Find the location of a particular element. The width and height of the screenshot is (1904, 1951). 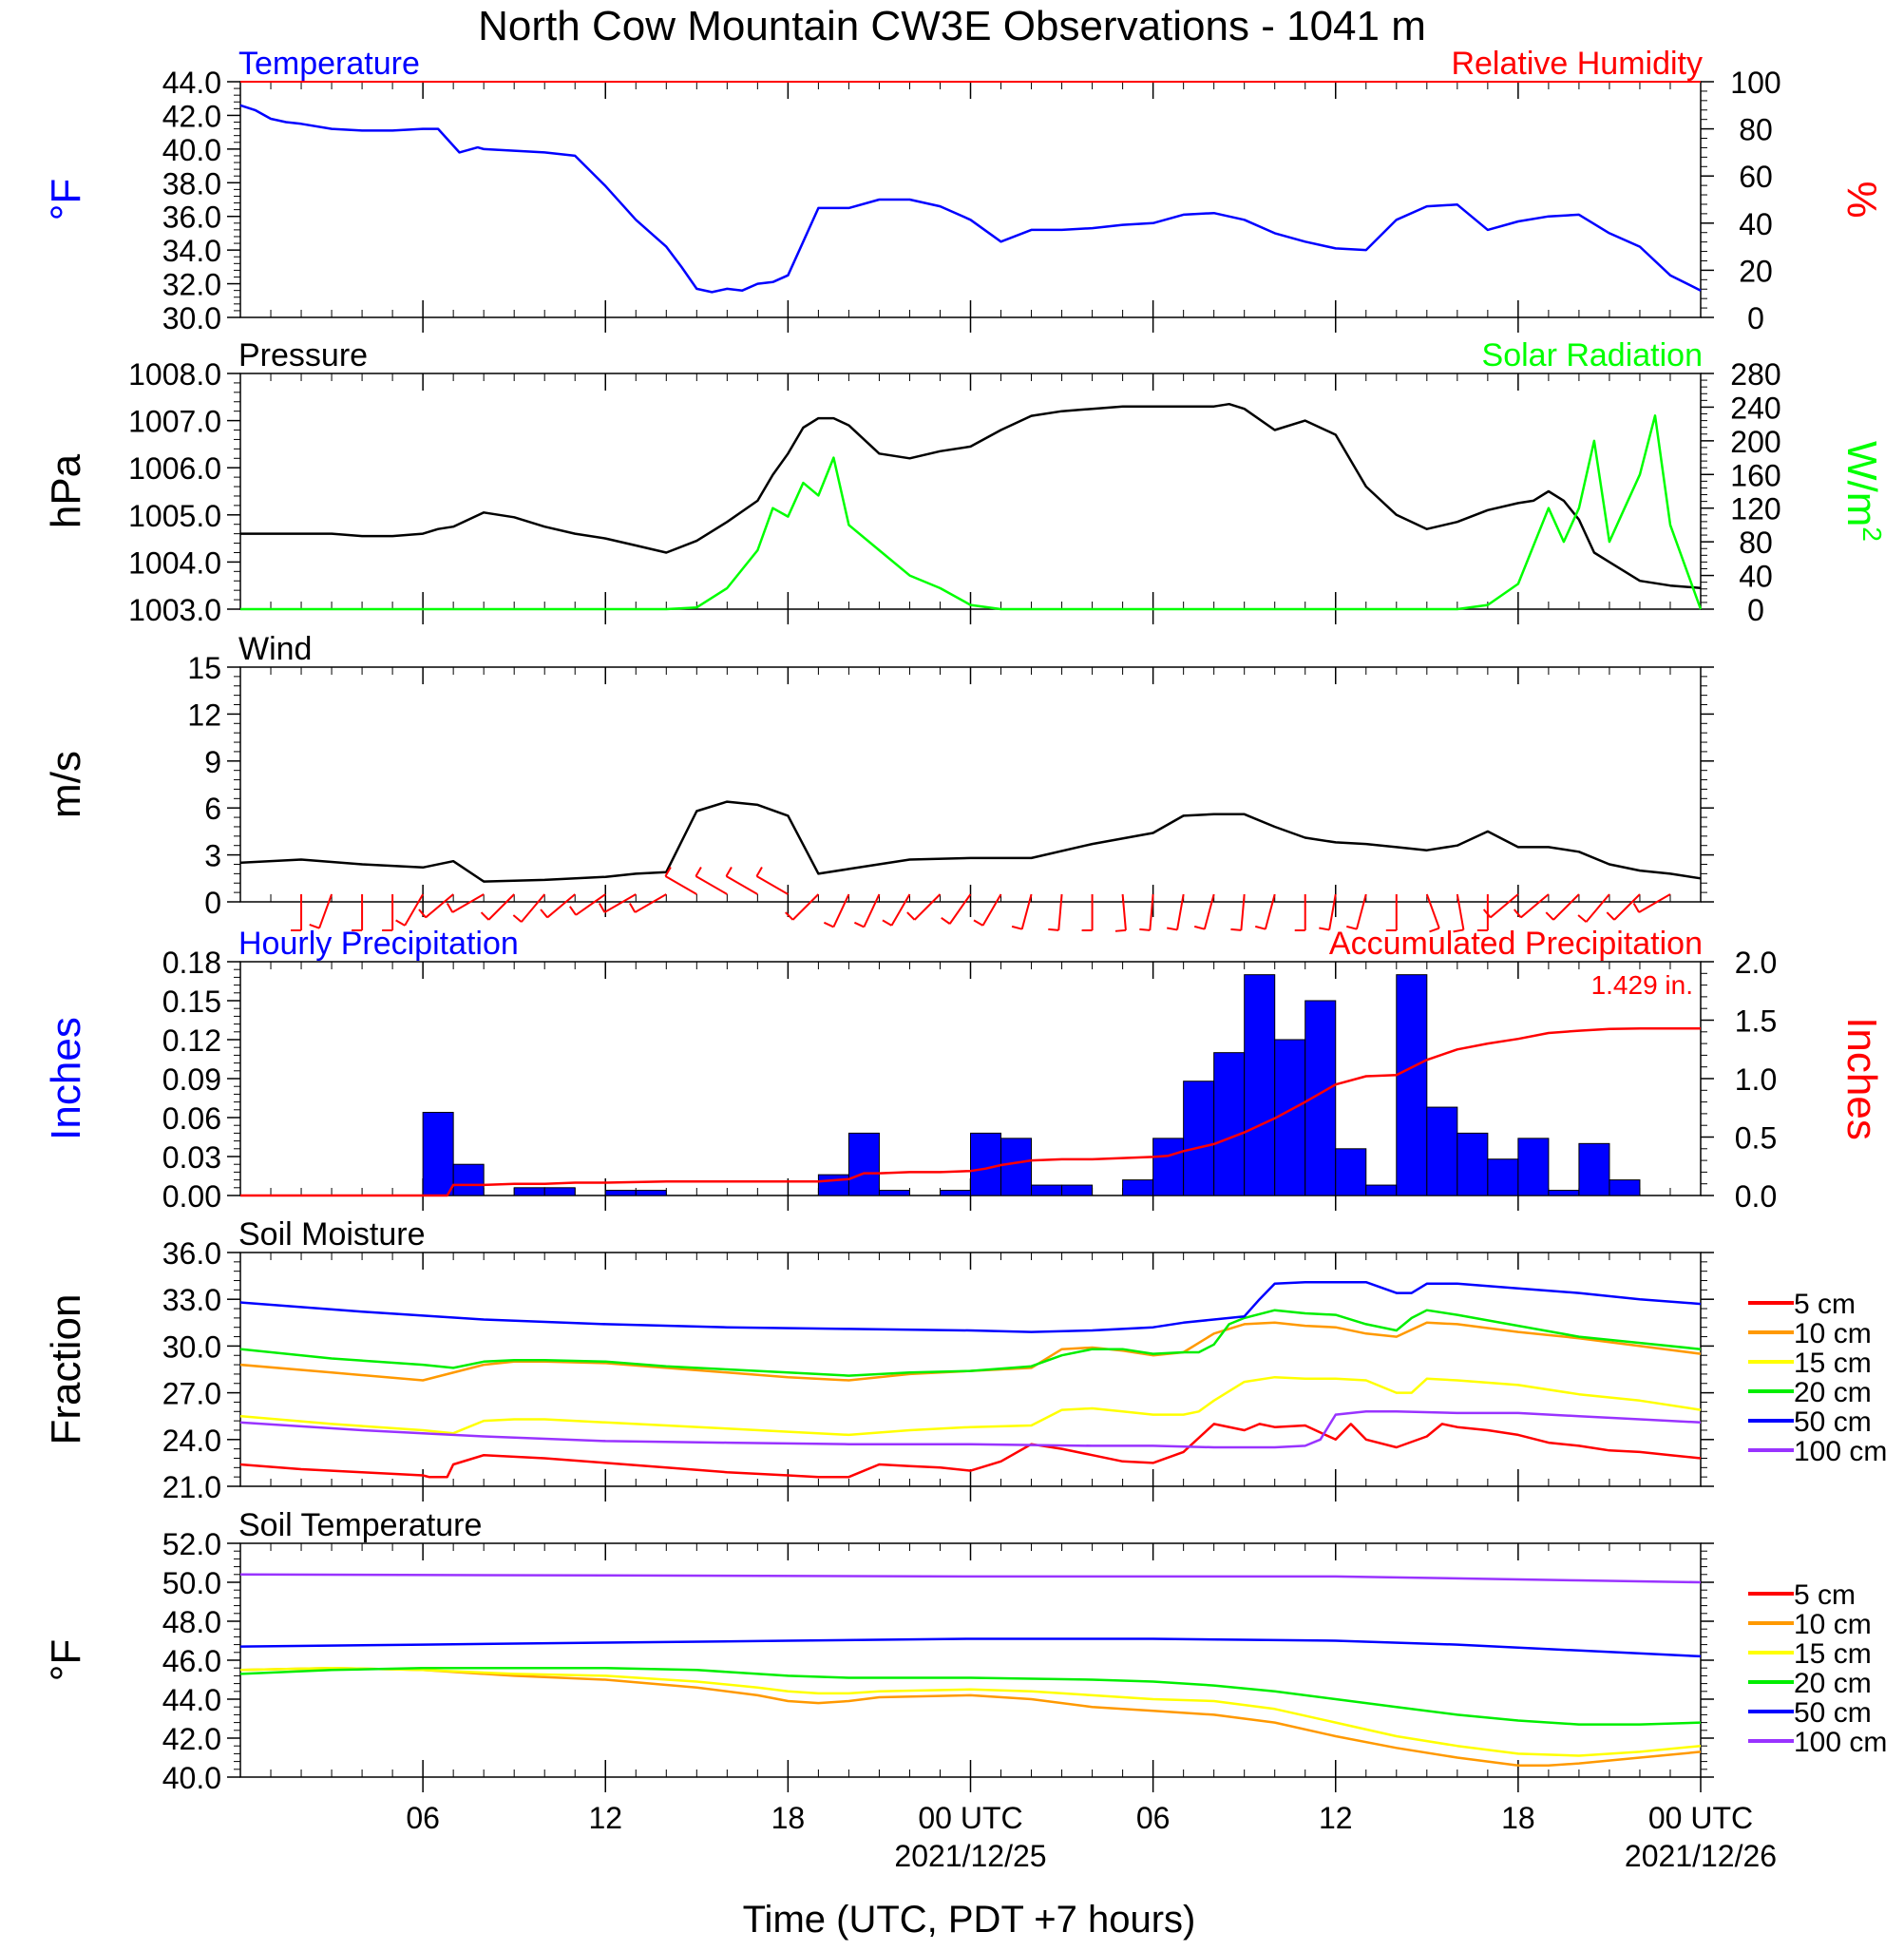

panel-left-title: Temperature is located at coordinates (329, 64).